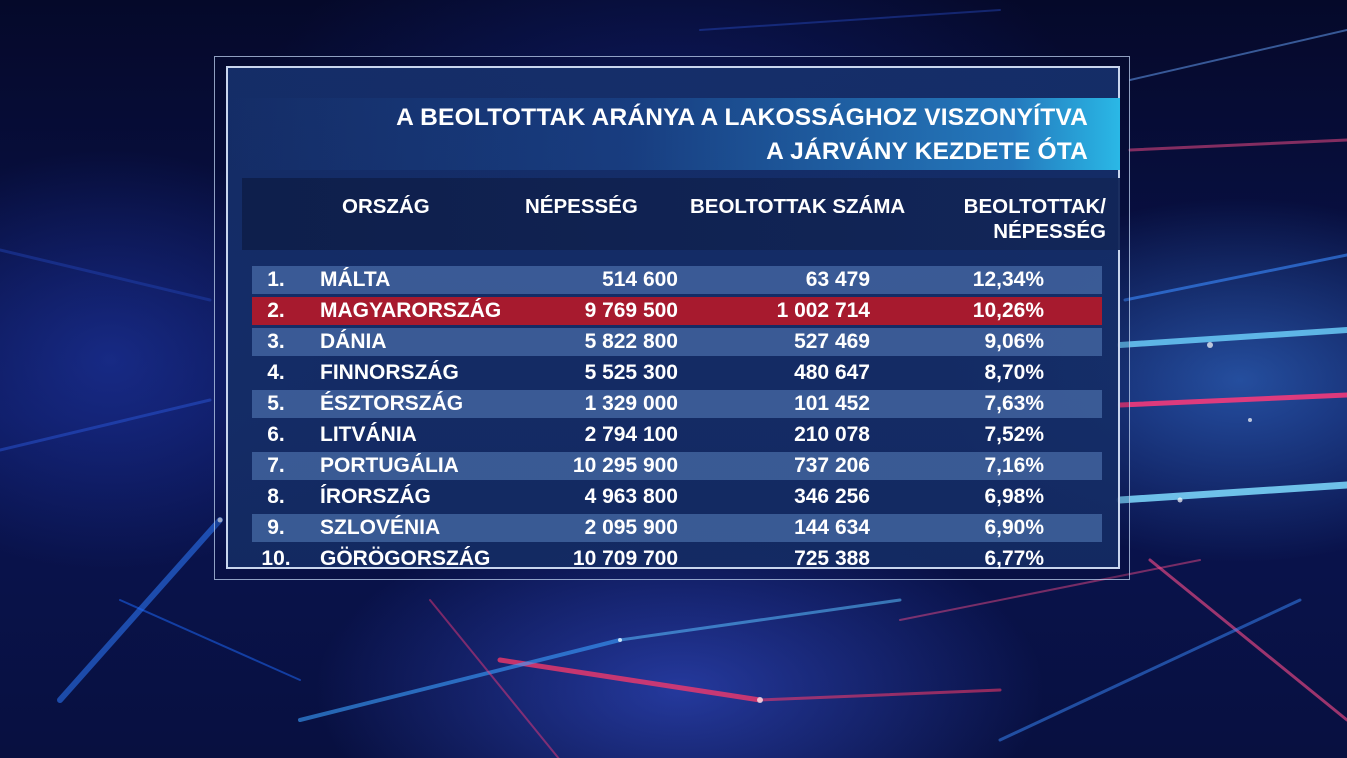  What do you see at coordinates (1008, 279) in the screenshot?
I see `row-ratio: 12,34%` at bounding box center [1008, 279].